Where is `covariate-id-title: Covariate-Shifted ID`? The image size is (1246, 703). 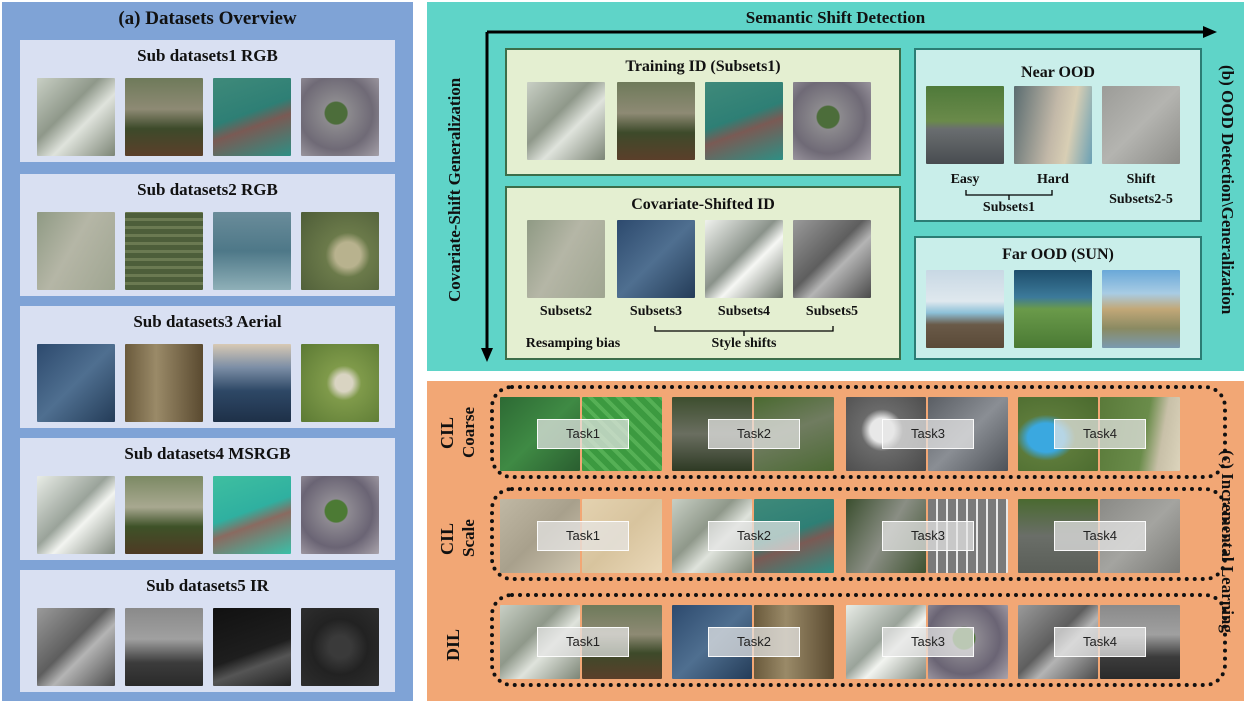
covariate-id-title: Covariate-Shifted ID is located at coordinates (703, 204).